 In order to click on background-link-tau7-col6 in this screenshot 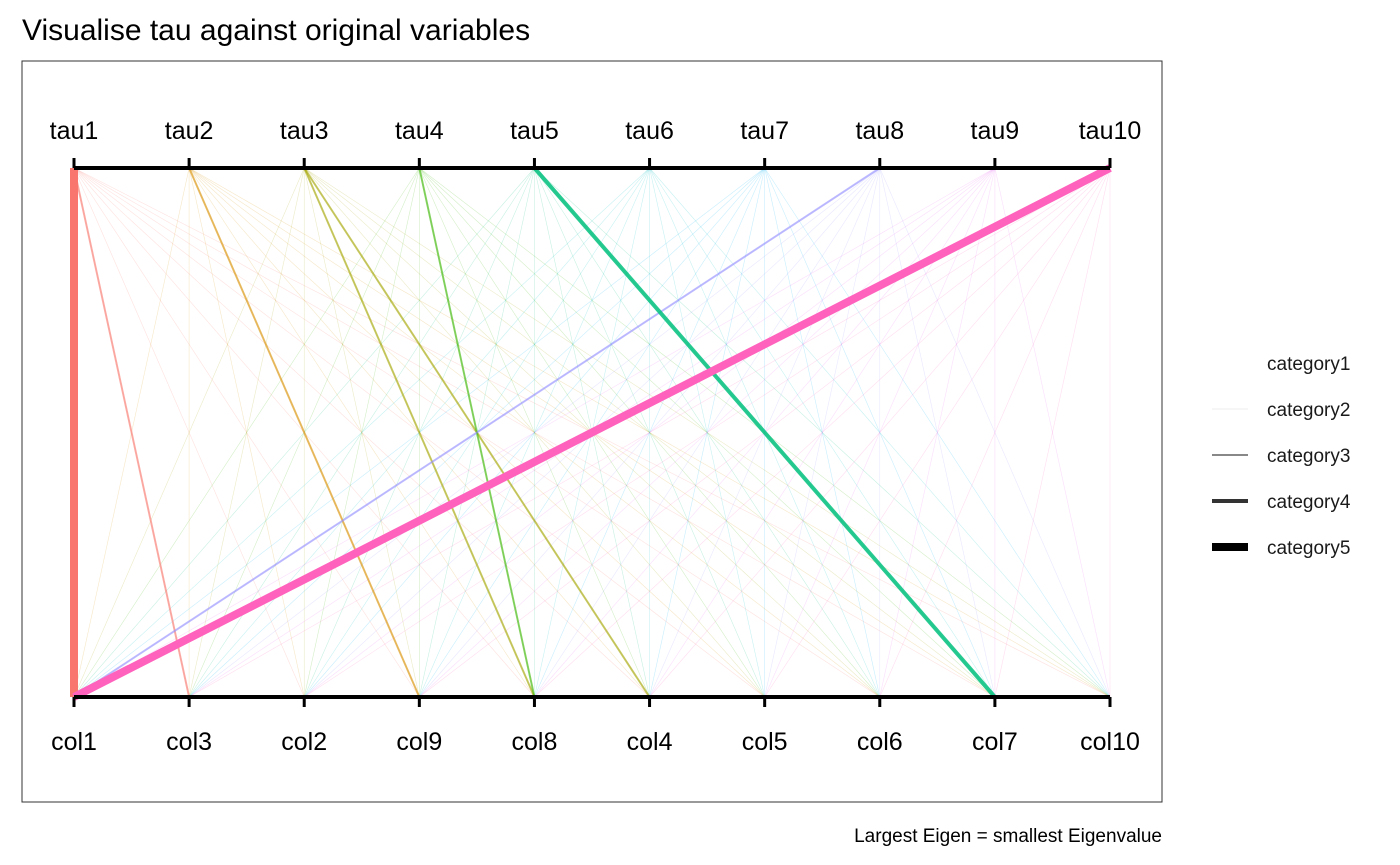, I will do `click(822, 432)`.